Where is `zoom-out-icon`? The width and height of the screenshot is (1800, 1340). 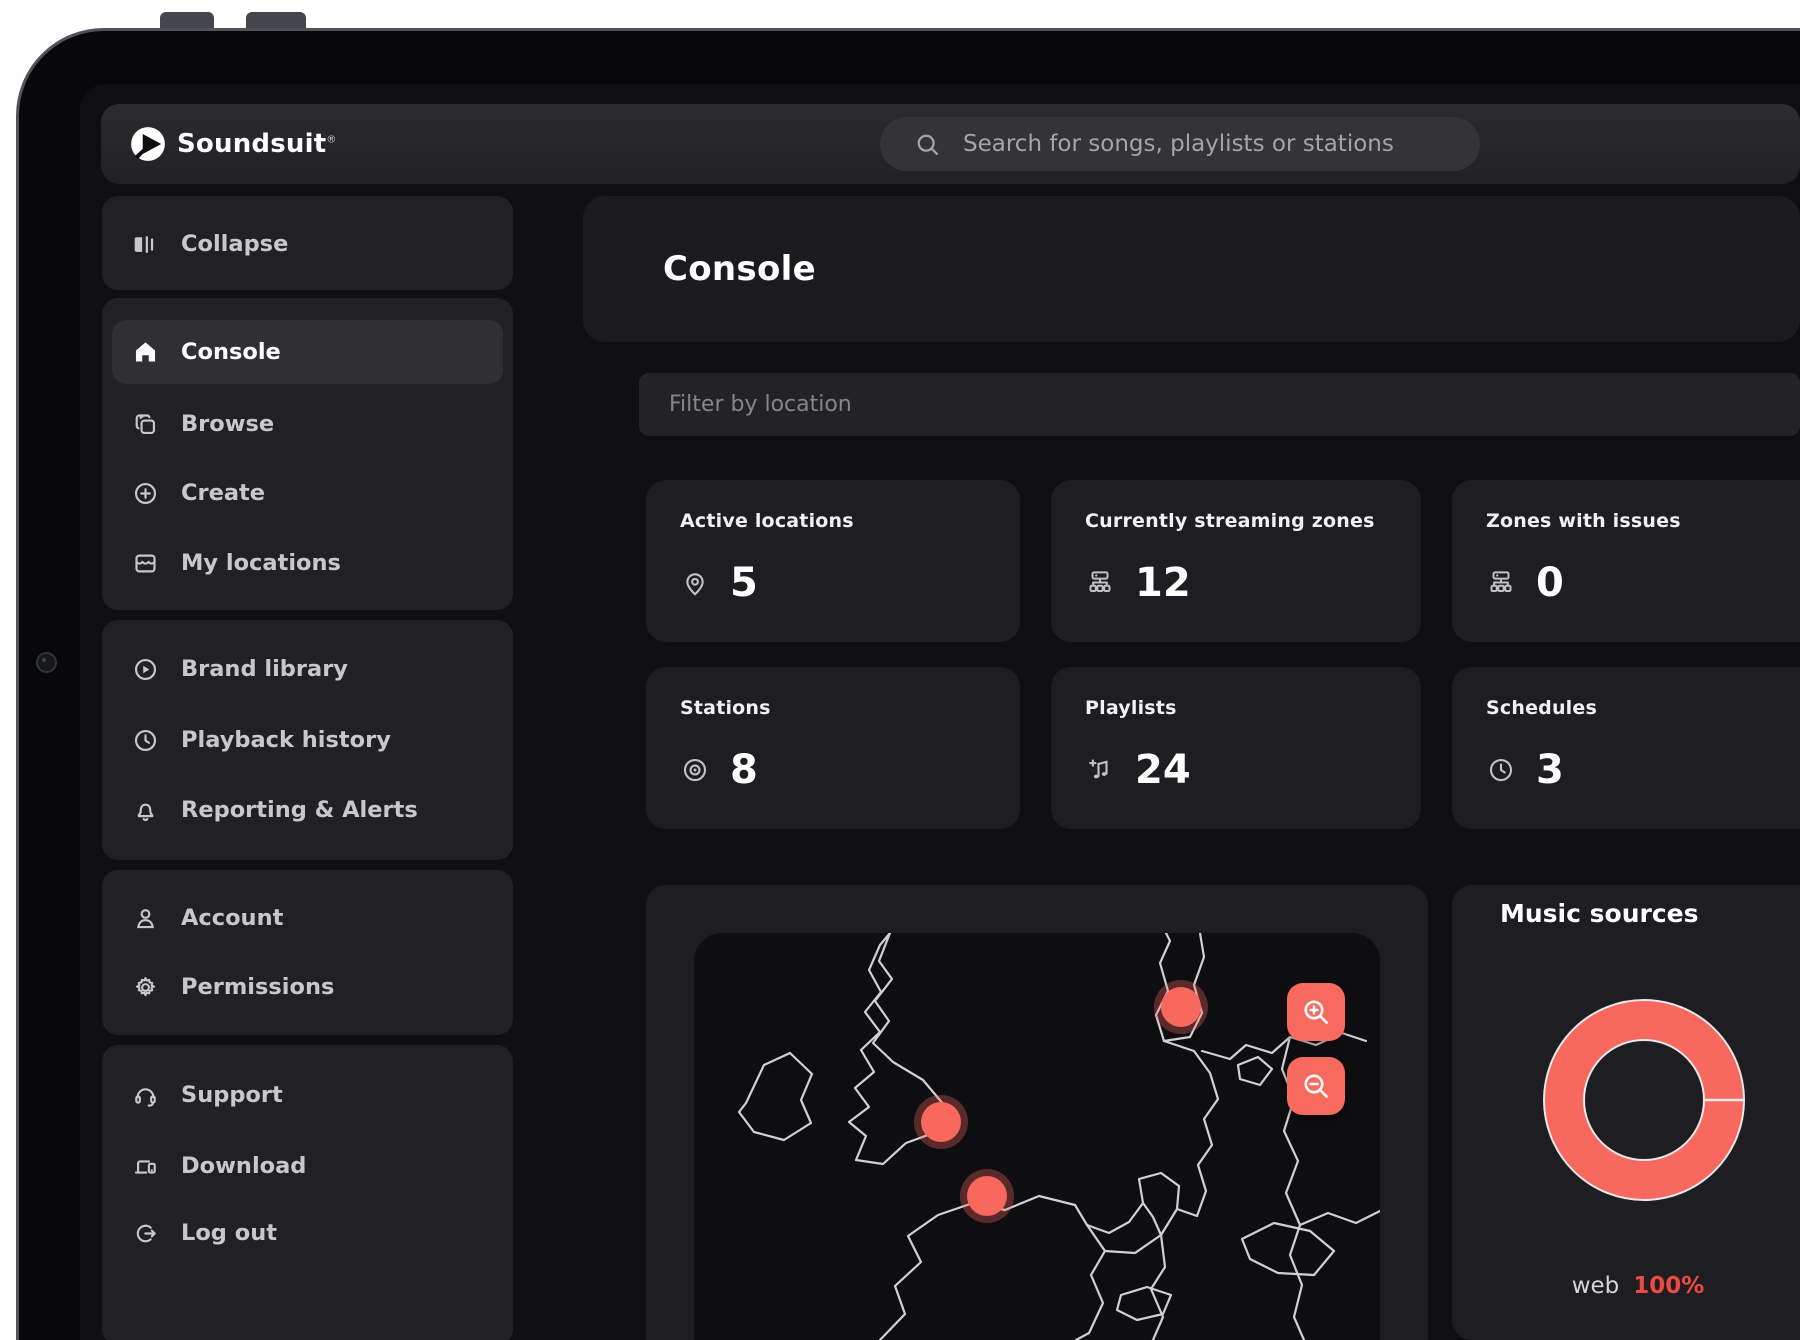
zoom-out-icon is located at coordinates (1316, 1086).